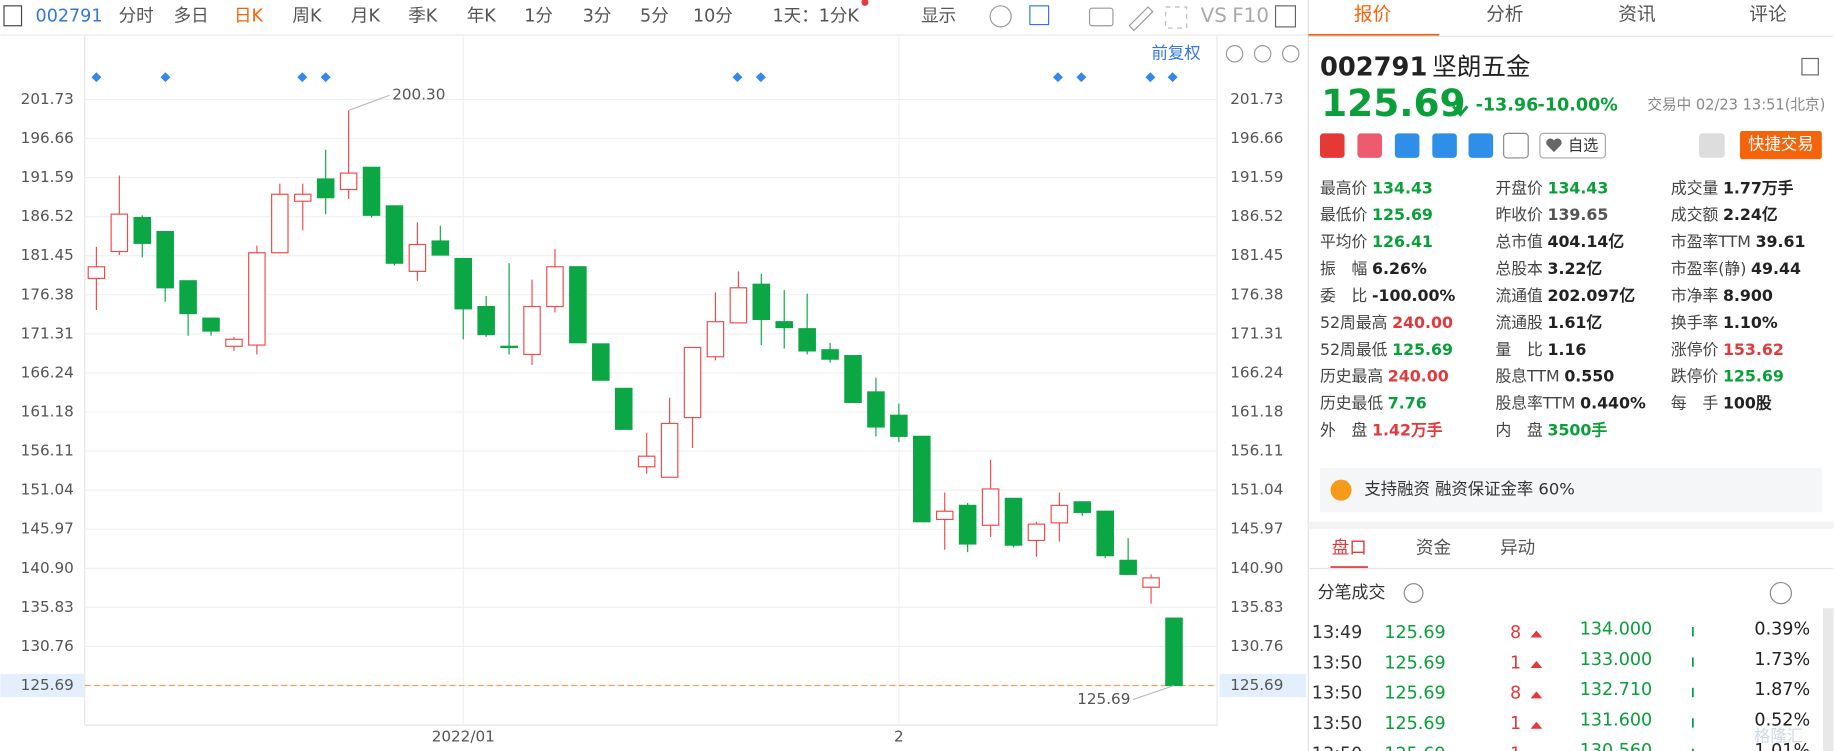 This screenshot has width=1834, height=751. Describe the element at coordinates (1566, 348) in the screenshot. I see `stat-value: 1.16` at that location.